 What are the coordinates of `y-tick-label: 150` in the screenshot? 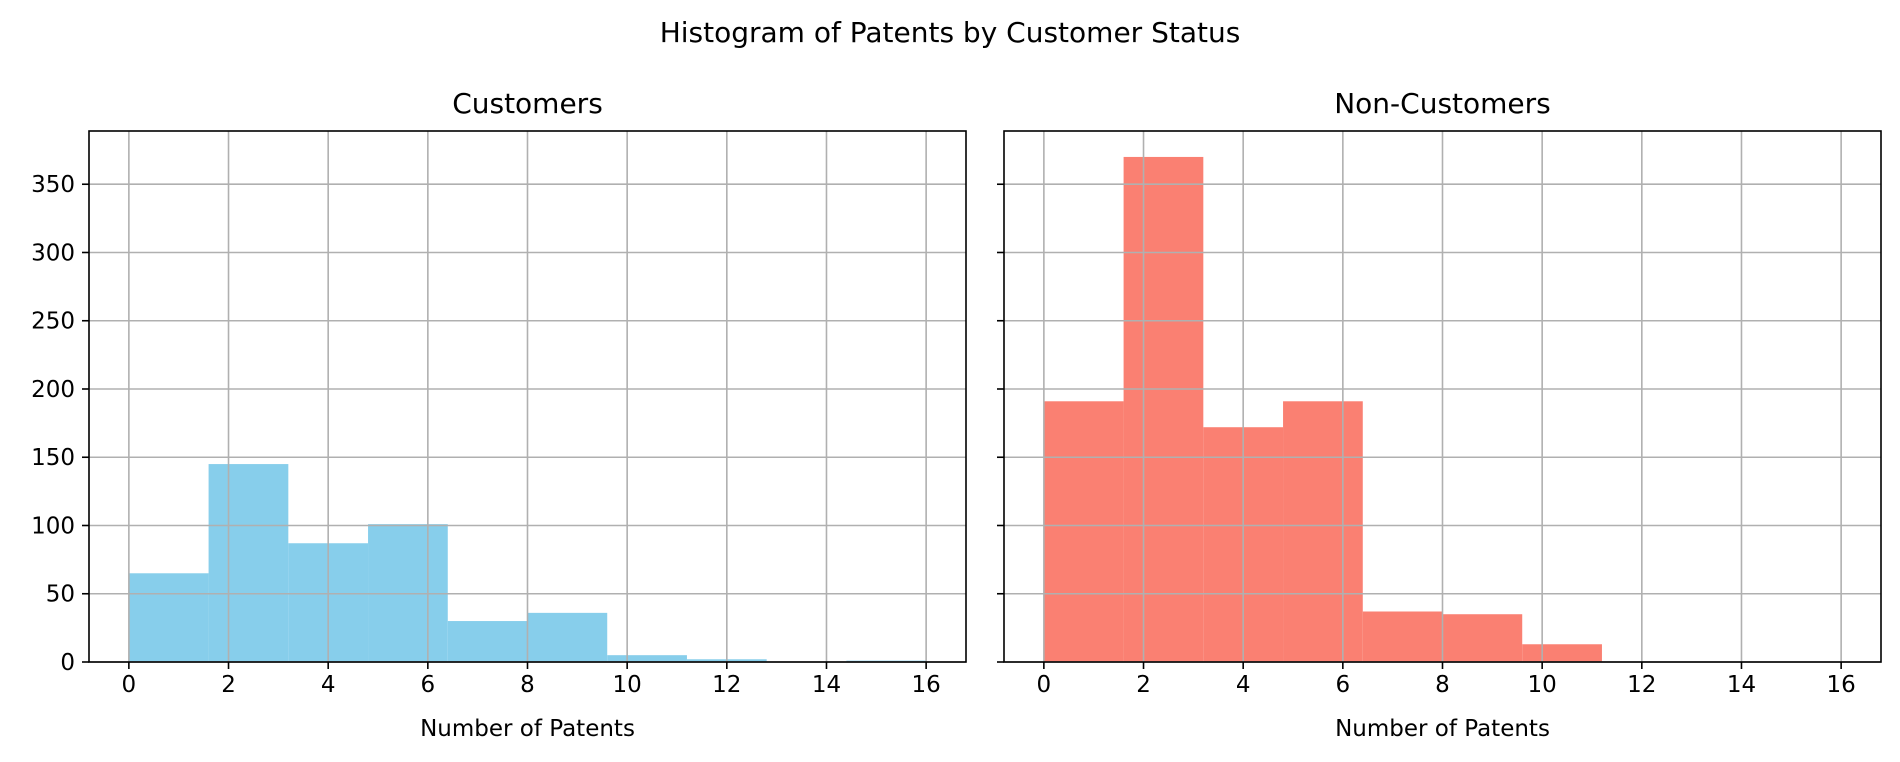 It's located at (53, 458).